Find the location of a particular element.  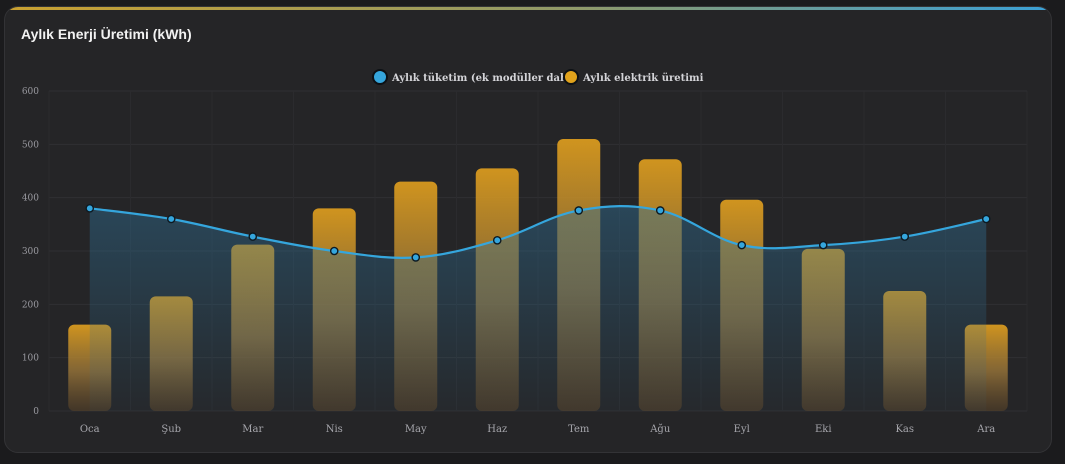

line-point-ara is located at coordinates (986, 219).